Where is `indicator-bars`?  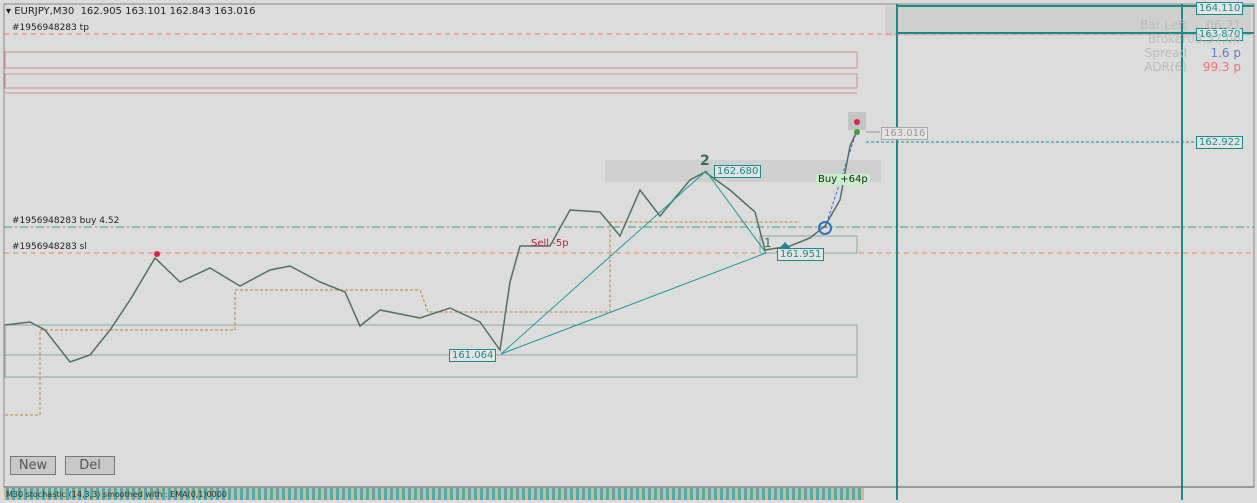 indicator-bars is located at coordinates (434, 494).